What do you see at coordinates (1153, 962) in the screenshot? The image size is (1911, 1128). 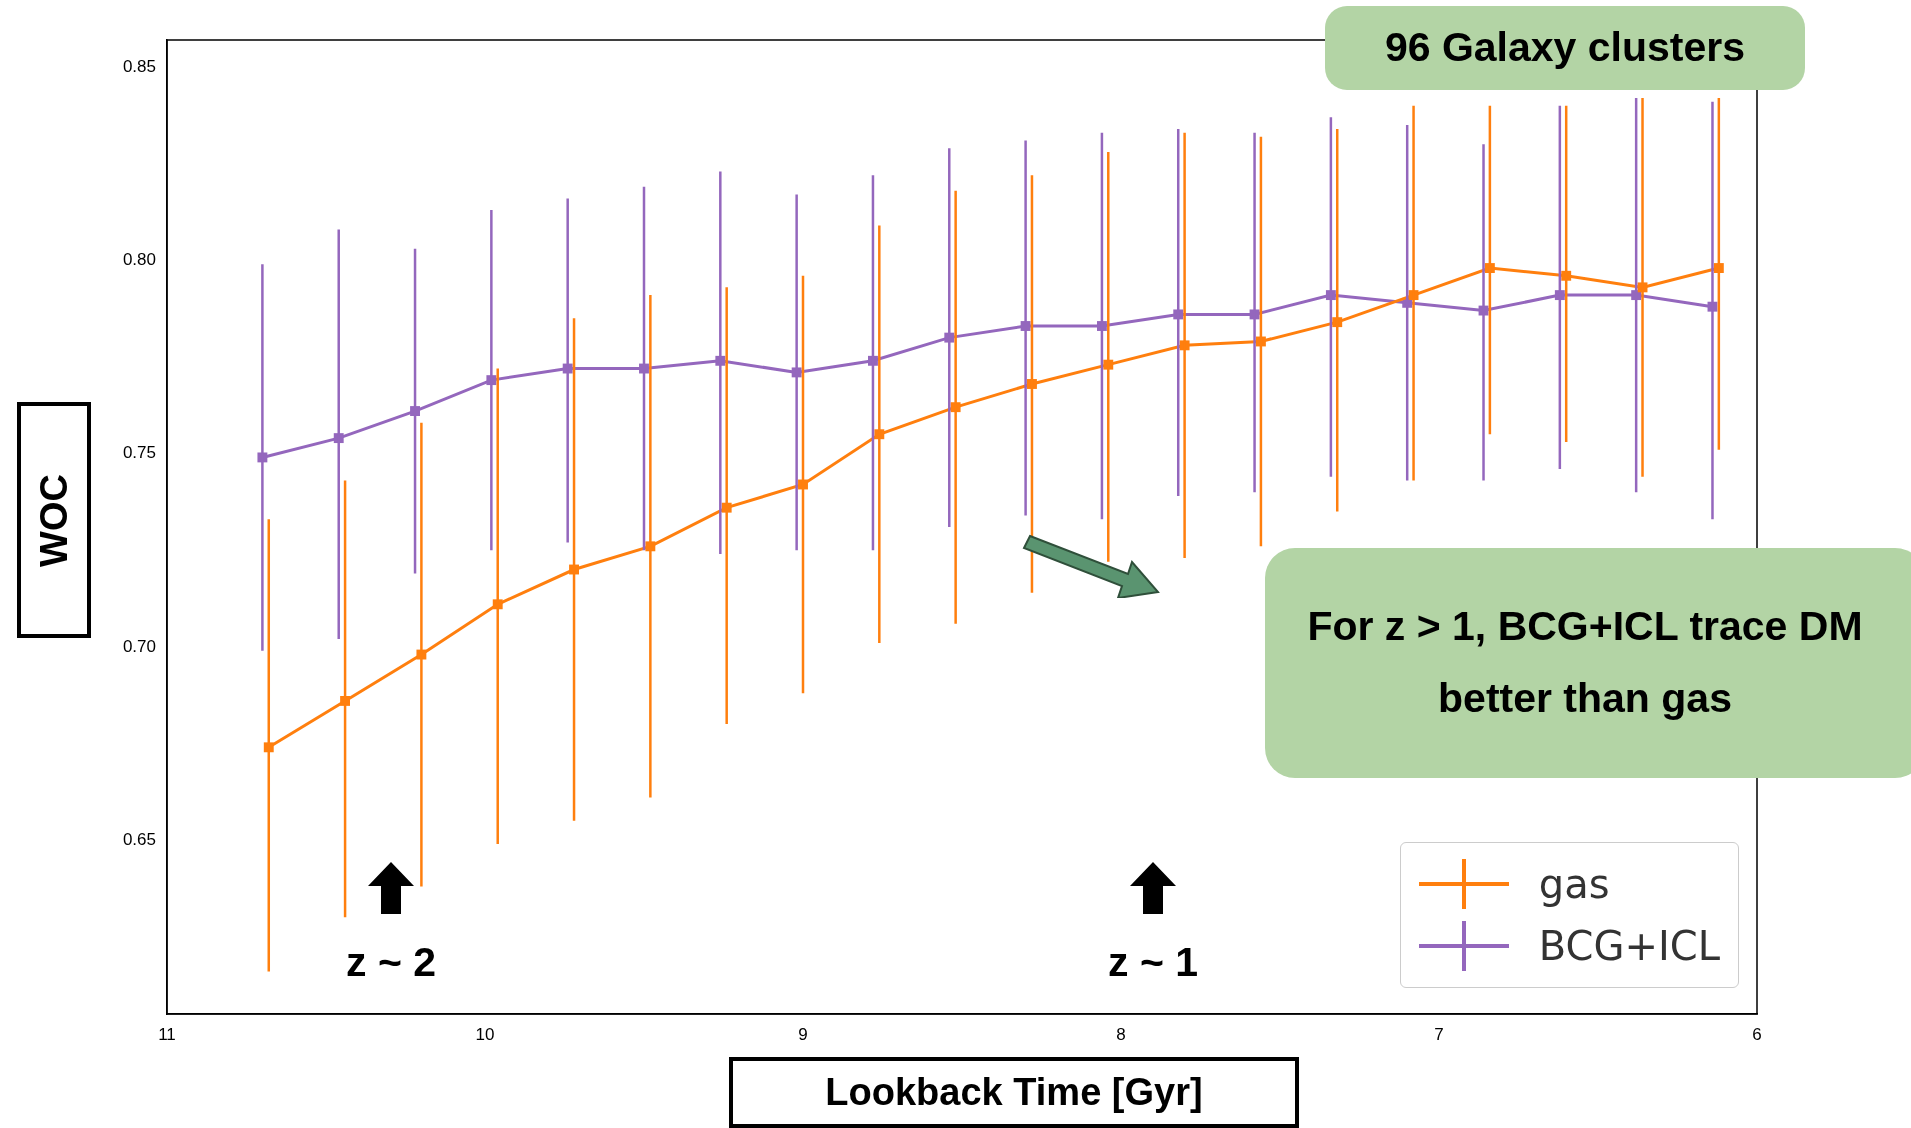 I see `annotation: z ~ 1` at bounding box center [1153, 962].